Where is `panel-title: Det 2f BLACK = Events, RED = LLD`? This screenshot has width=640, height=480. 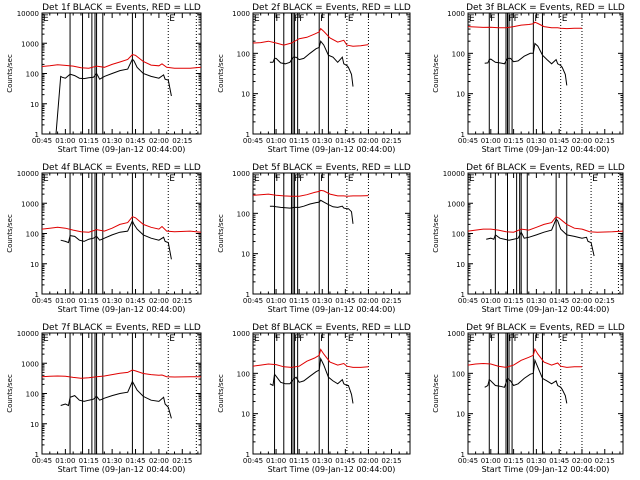 panel-title: Det 2f BLACK = Events, RED = LLD is located at coordinates (331, 8).